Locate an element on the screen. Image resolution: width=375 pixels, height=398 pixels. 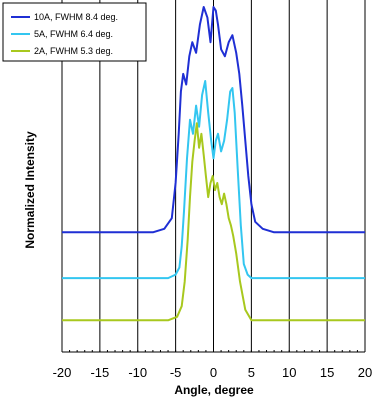
x-tick-label: -15 is located at coordinates (99, 372).